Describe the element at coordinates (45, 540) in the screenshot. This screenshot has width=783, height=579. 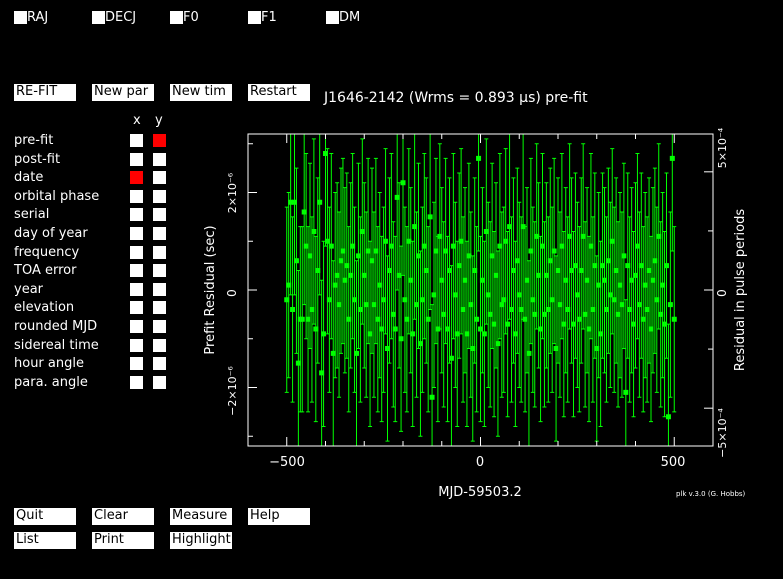
I see `list-button: List` at that location.